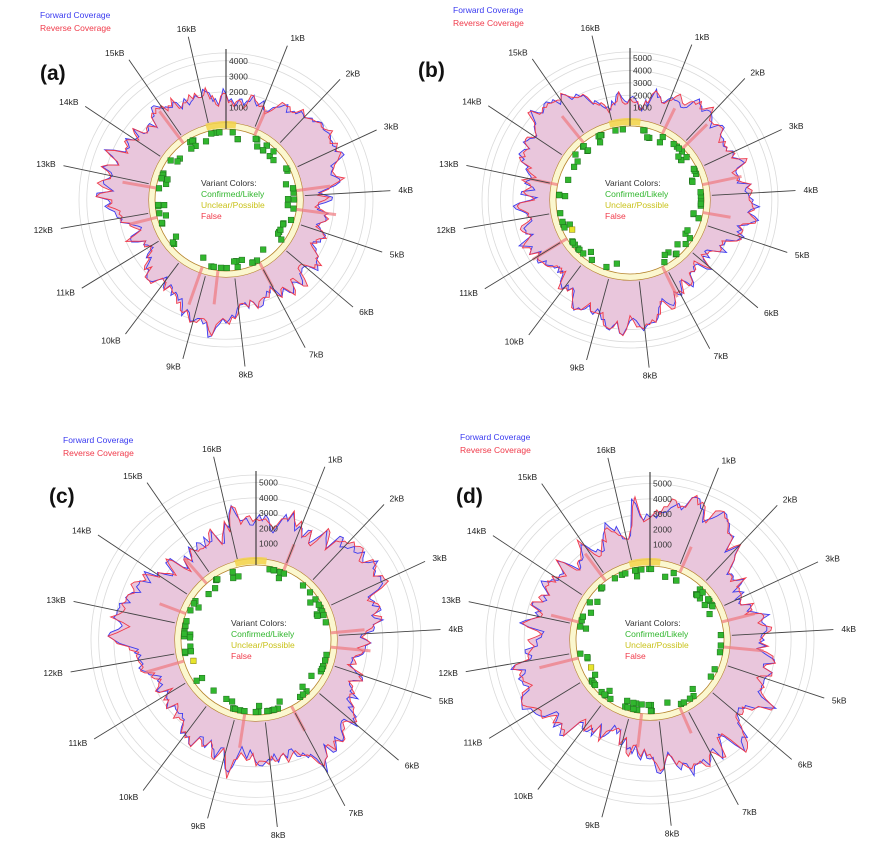 Image resolution: width=870 pixels, height=850 pixels. What do you see at coordinates (636, 211) in the screenshot?
I see `forward-coverage-line` at bounding box center [636, 211].